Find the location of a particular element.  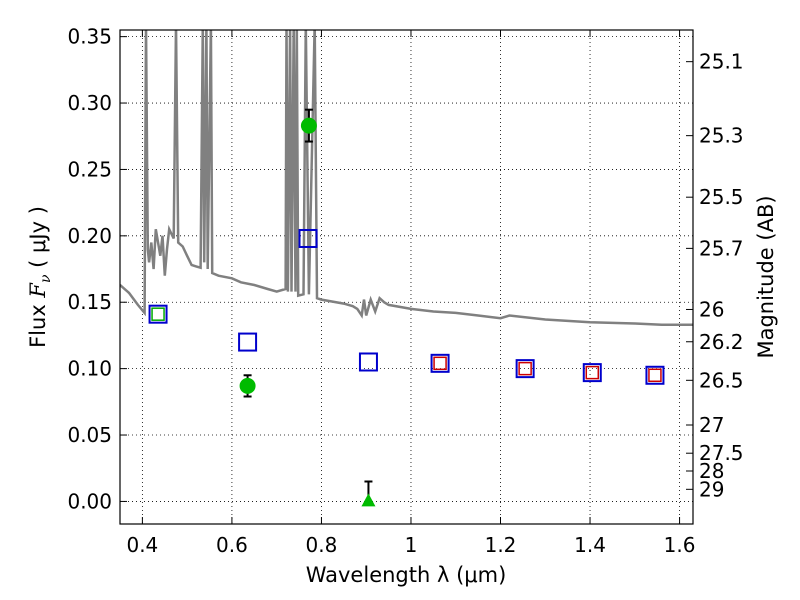

x-tick-label: 1 is located at coordinates (411, 545).